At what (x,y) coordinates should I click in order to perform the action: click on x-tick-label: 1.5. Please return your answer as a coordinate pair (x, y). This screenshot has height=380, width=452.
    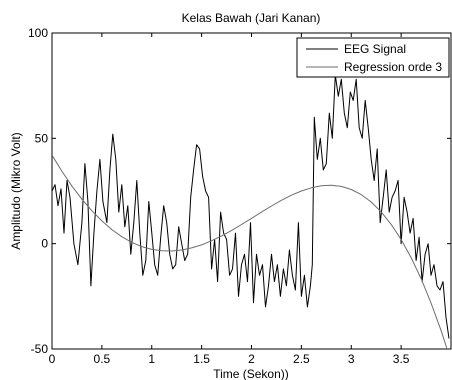
    Looking at the image, I should click on (201, 359).